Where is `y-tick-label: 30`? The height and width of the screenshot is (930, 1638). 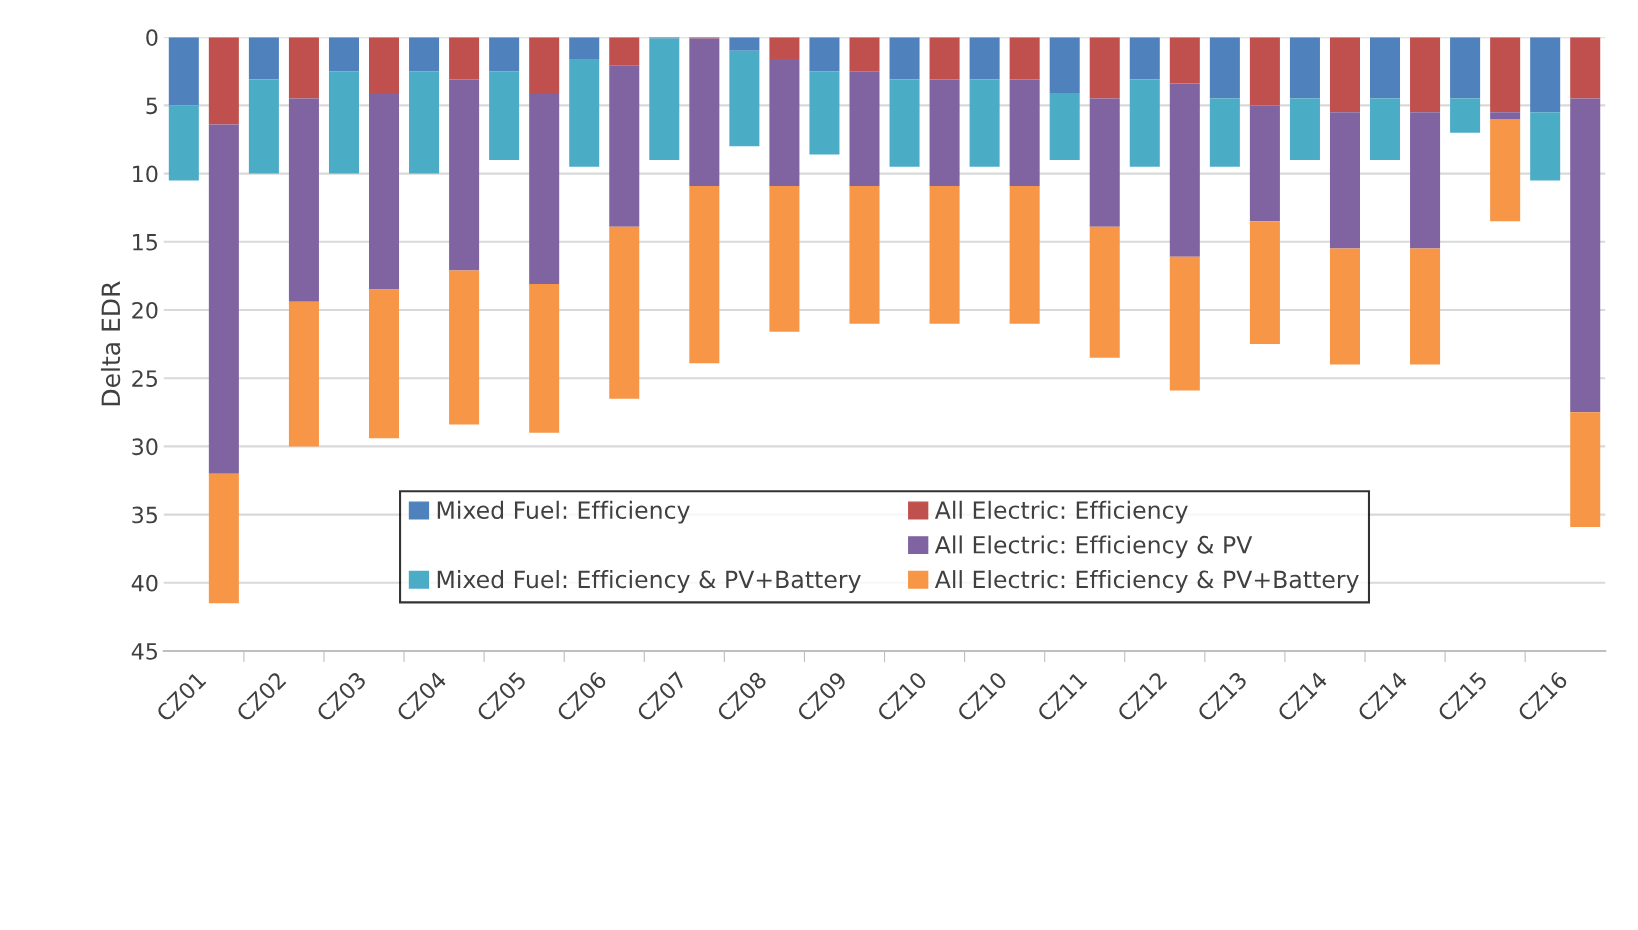 y-tick-label: 30 is located at coordinates (145, 447).